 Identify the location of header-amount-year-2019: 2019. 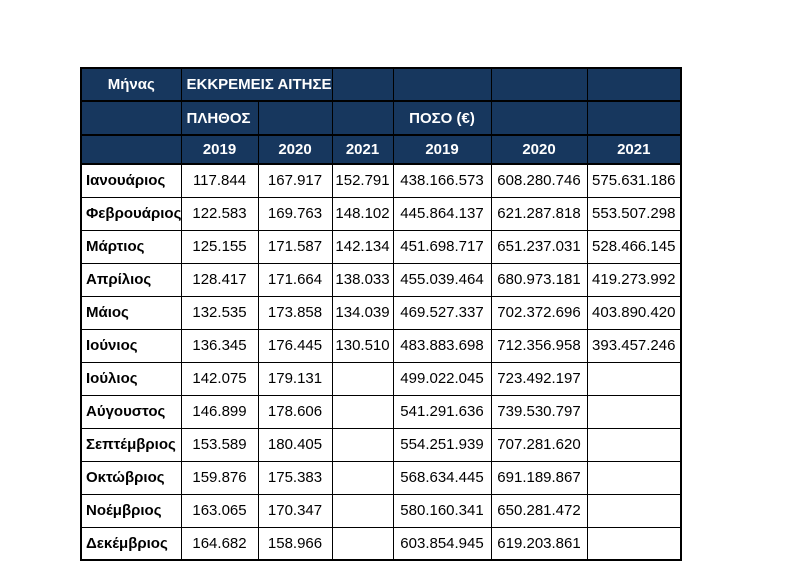
(442, 149).